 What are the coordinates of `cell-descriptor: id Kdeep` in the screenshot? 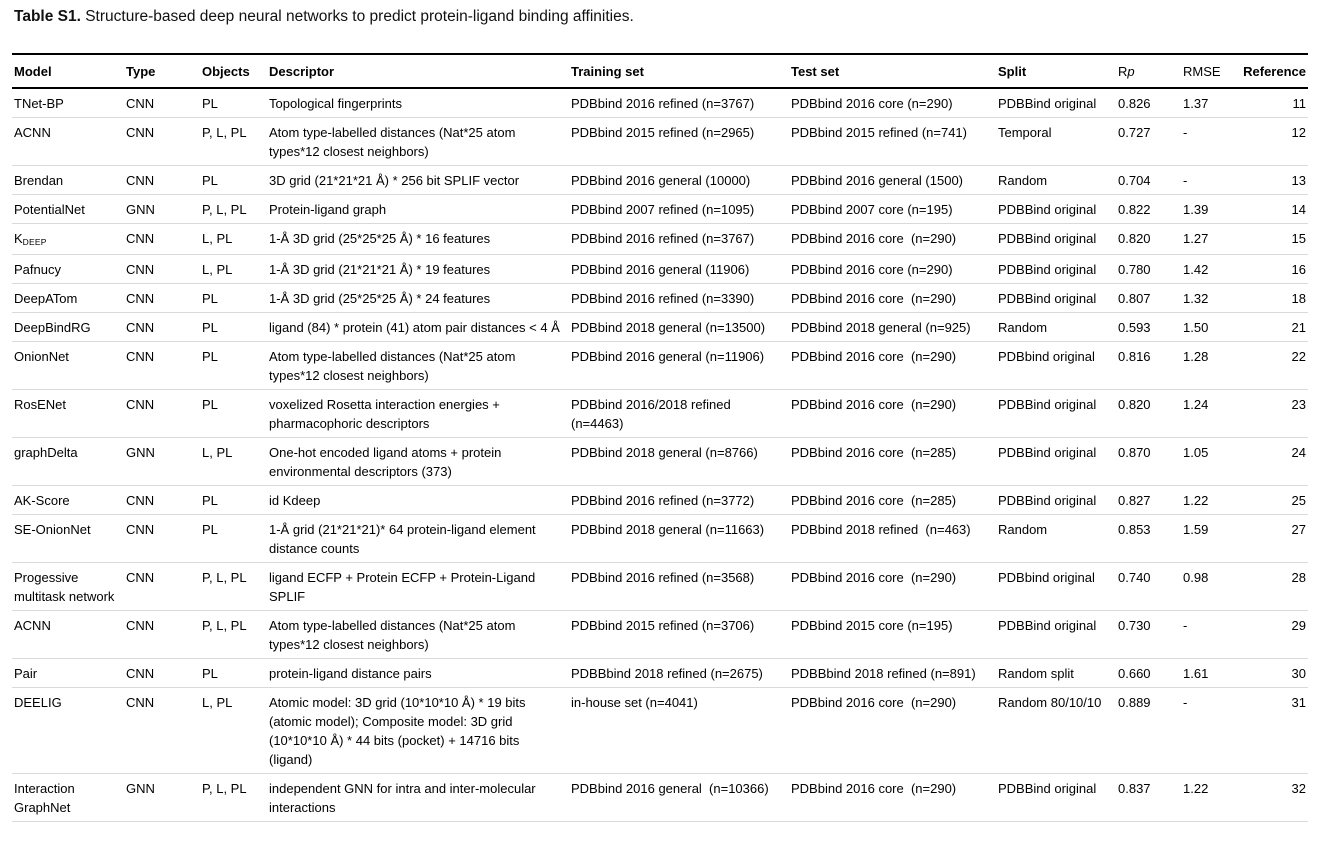 It's located at (420, 500).